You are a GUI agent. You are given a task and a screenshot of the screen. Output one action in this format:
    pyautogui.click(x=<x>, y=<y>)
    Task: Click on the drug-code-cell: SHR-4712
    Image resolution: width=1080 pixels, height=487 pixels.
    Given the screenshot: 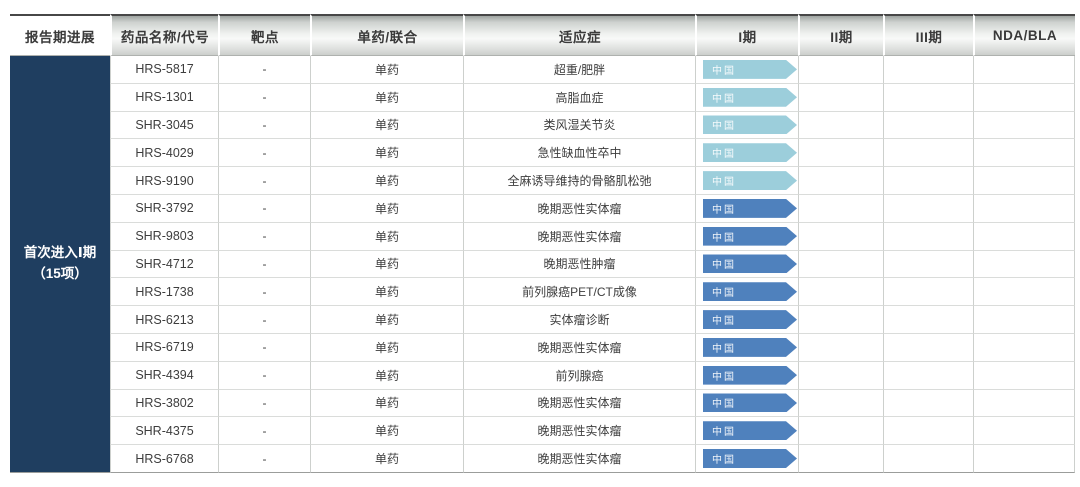 What is the action you would take?
    pyautogui.click(x=164, y=264)
    